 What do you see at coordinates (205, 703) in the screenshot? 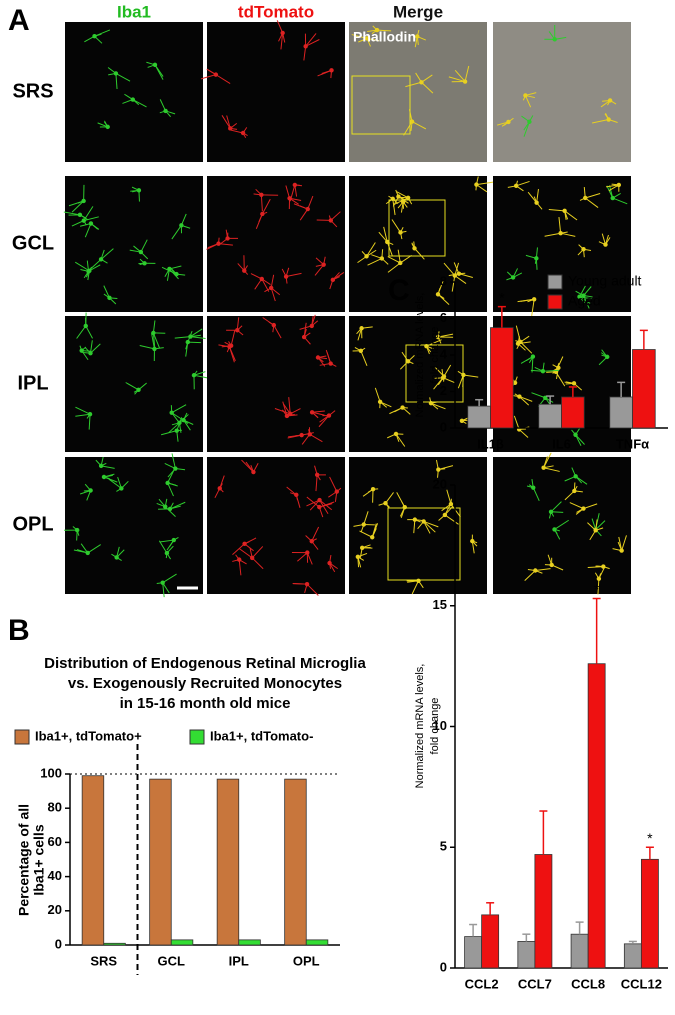
I see `chart-title: in 15-16 month old mice` at bounding box center [205, 703].